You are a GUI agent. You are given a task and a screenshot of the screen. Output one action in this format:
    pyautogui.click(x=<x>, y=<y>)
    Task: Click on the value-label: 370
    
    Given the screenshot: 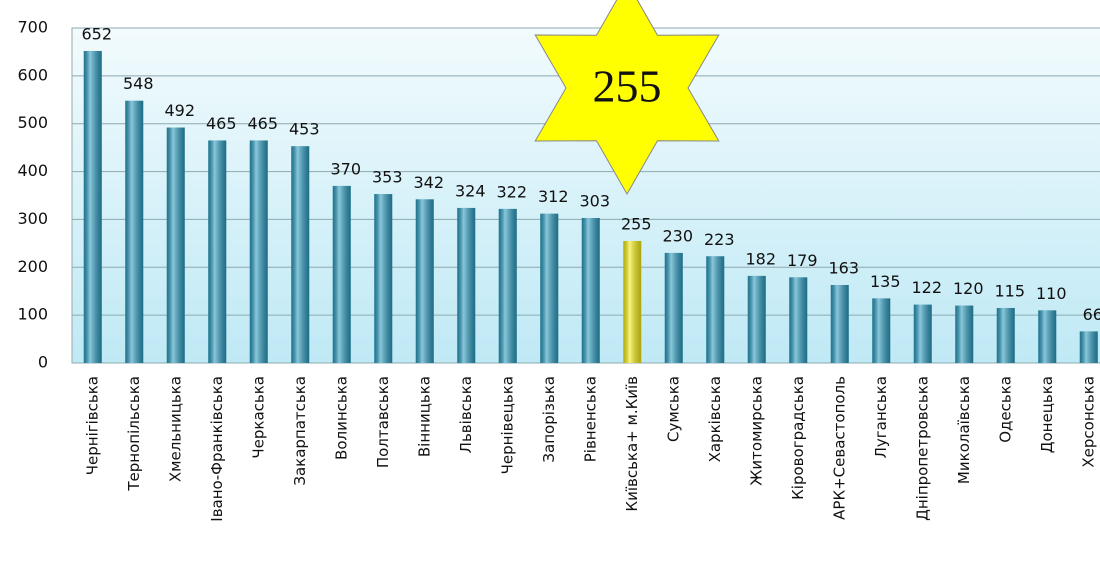 What is the action you would take?
    pyautogui.click(x=345, y=168)
    